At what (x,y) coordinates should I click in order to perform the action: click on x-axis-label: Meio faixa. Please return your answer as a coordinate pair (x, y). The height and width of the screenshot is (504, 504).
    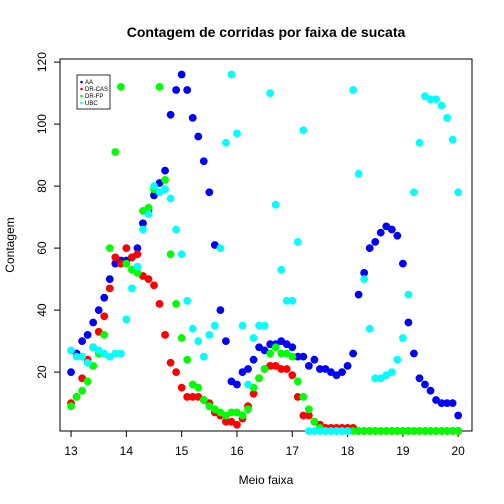
    Looking at the image, I should click on (266, 480).